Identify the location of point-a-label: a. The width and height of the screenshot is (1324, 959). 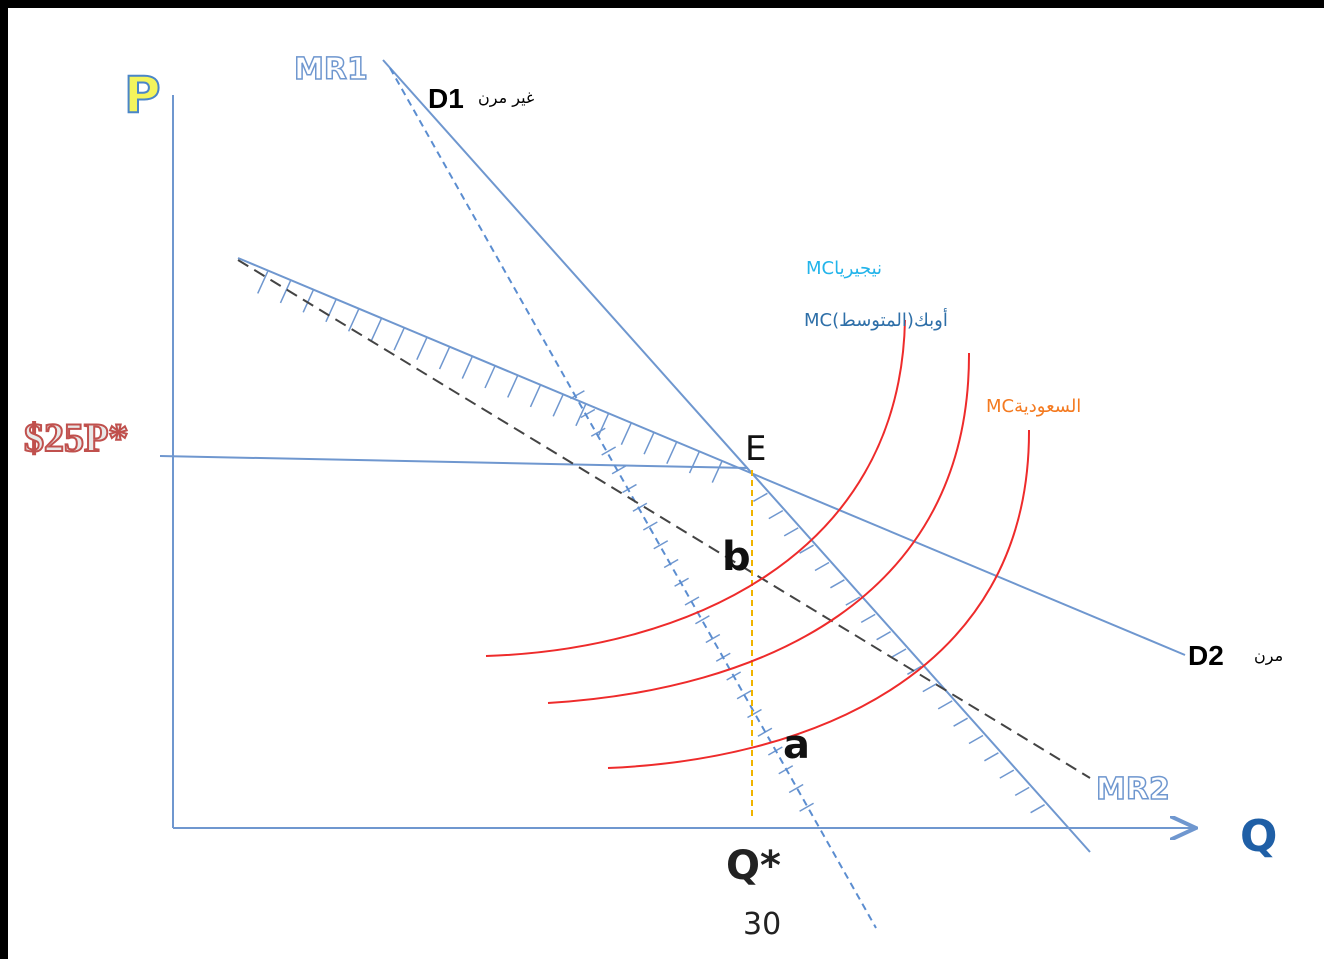
(796, 745).